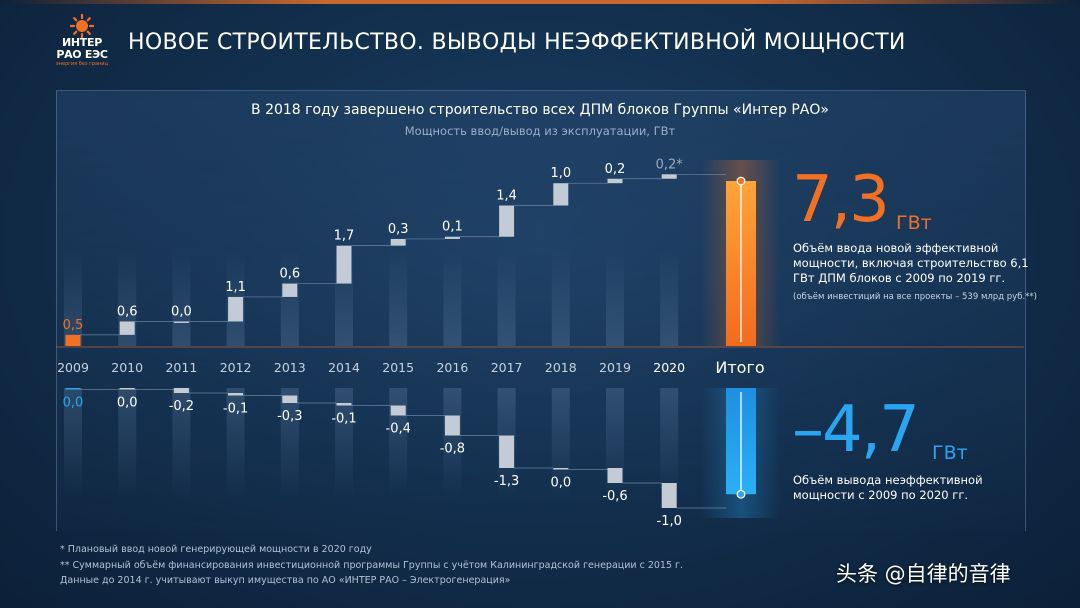 This screenshot has width=1080, height=608. I want to click on input-total-unit: ГВт, so click(914, 223).